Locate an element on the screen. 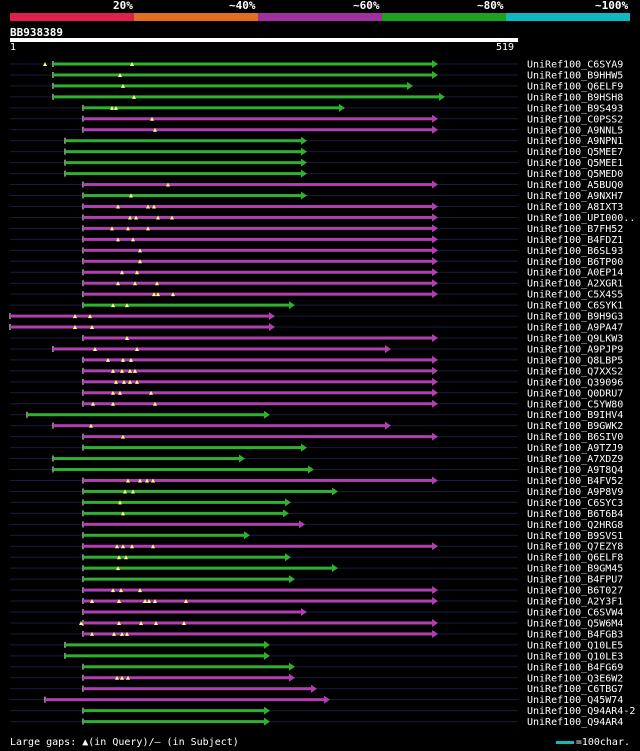  hit-label: UniRef100_C0PSS2 is located at coordinates (575, 119).